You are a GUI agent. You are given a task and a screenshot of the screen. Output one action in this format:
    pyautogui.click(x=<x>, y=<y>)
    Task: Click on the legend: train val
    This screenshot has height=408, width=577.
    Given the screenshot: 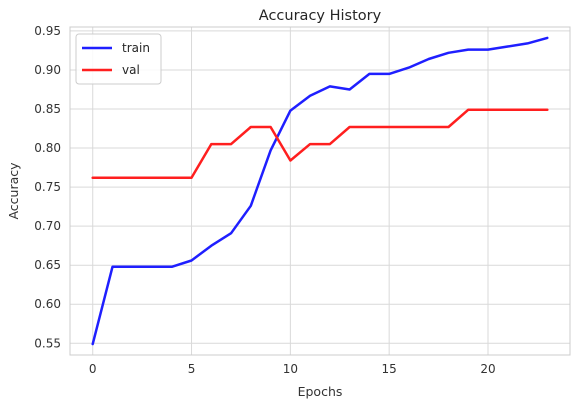 What is the action you would take?
    pyautogui.click(x=118, y=59)
    